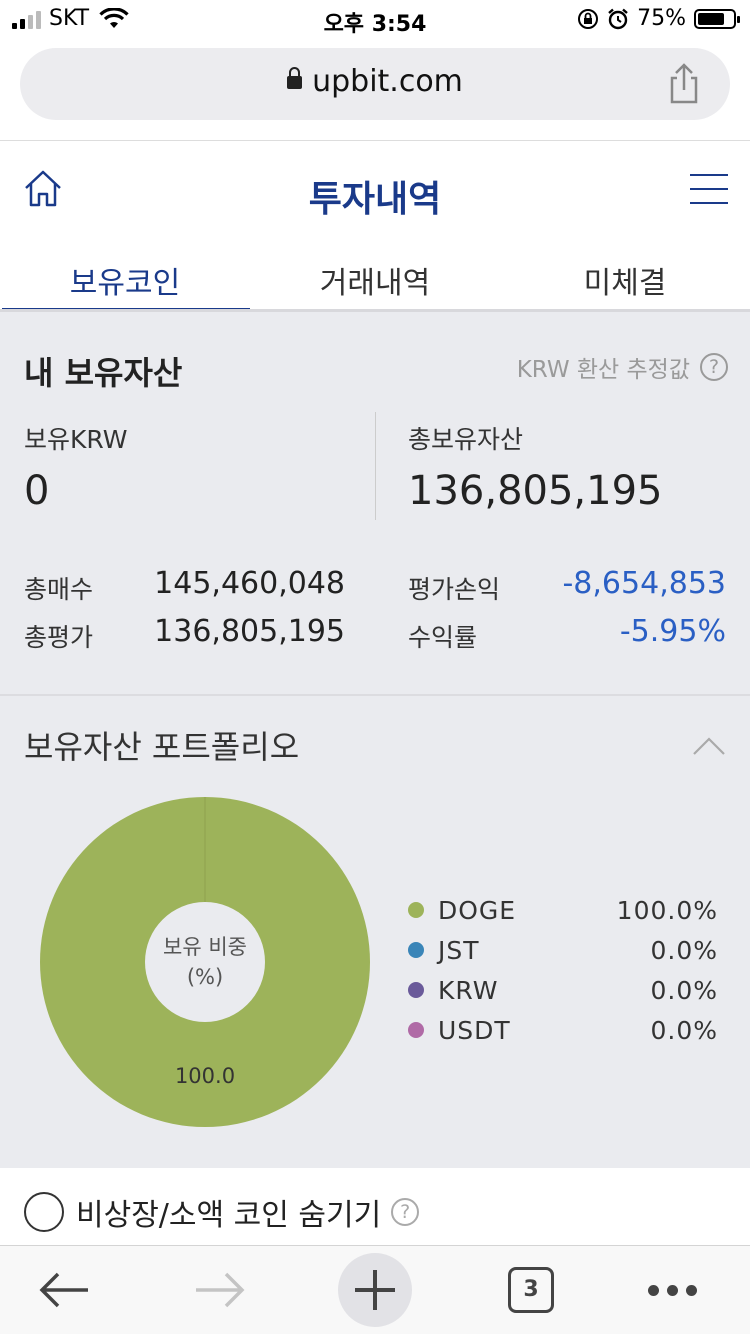 This screenshot has width=750, height=1334. I want to click on donut-hole, so click(205, 962).